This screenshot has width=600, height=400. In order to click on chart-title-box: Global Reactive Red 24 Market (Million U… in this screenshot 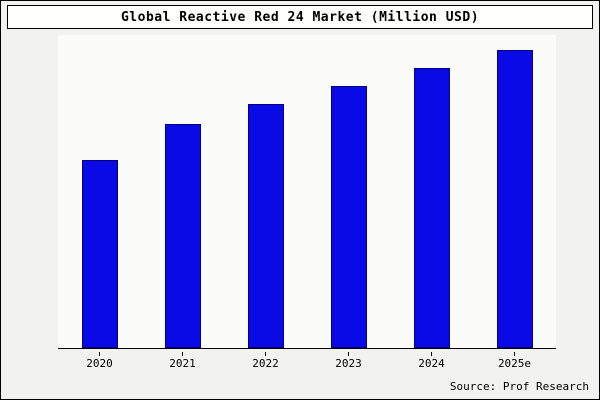, I will do `click(300, 17)`.